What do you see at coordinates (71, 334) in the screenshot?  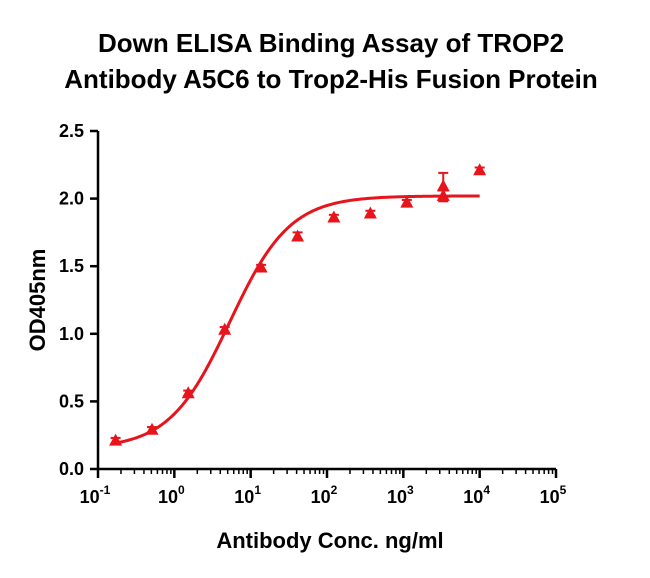 I see `y-tick-label: 1.0` at bounding box center [71, 334].